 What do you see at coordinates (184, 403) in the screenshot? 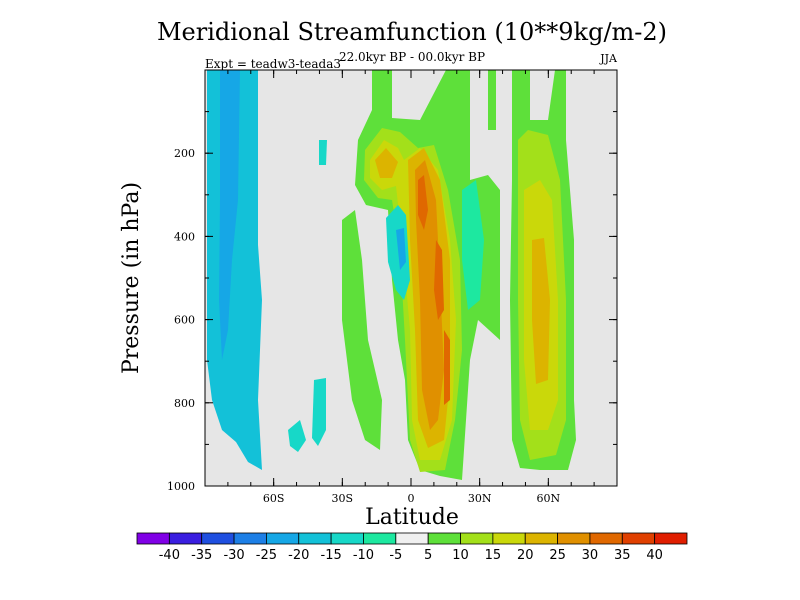
I see `y-tick-label: 800` at bounding box center [184, 403].